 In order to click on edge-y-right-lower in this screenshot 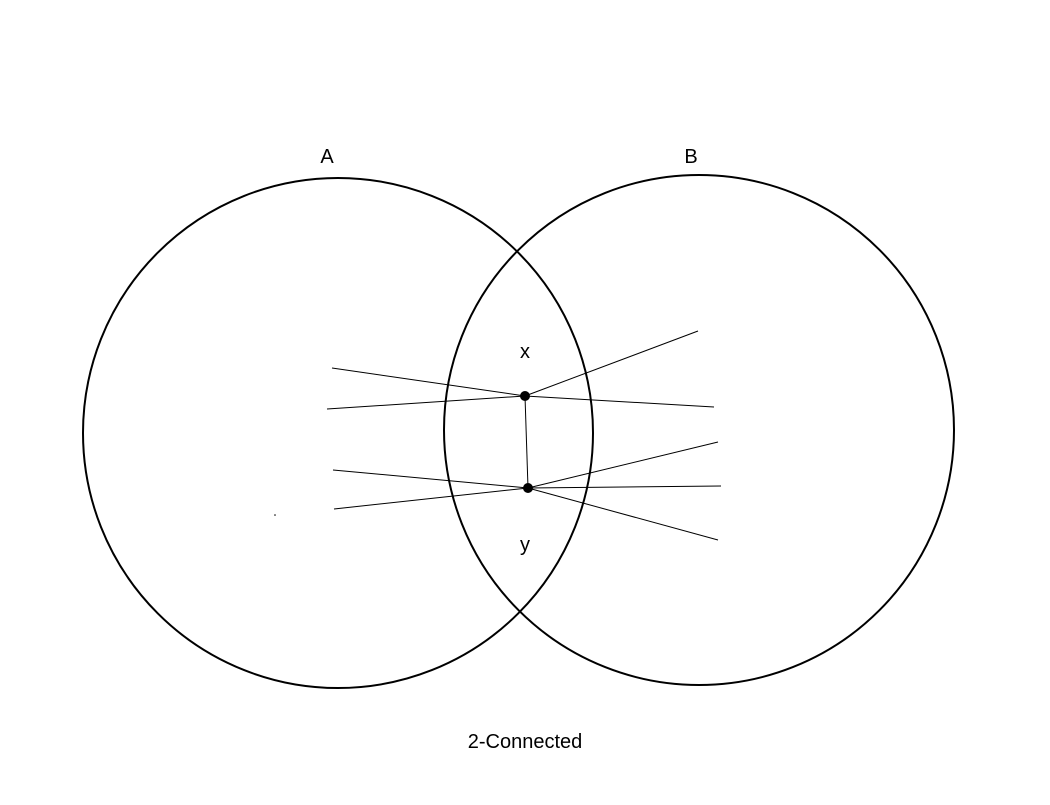, I will do `click(623, 514)`.